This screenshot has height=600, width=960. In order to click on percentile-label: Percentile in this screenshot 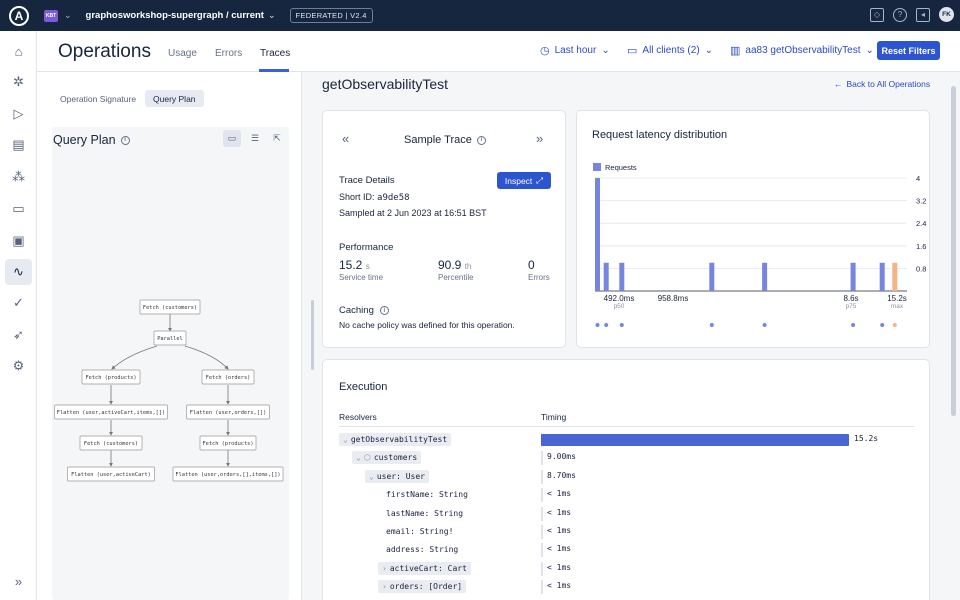, I will do `click(456, 277)`.